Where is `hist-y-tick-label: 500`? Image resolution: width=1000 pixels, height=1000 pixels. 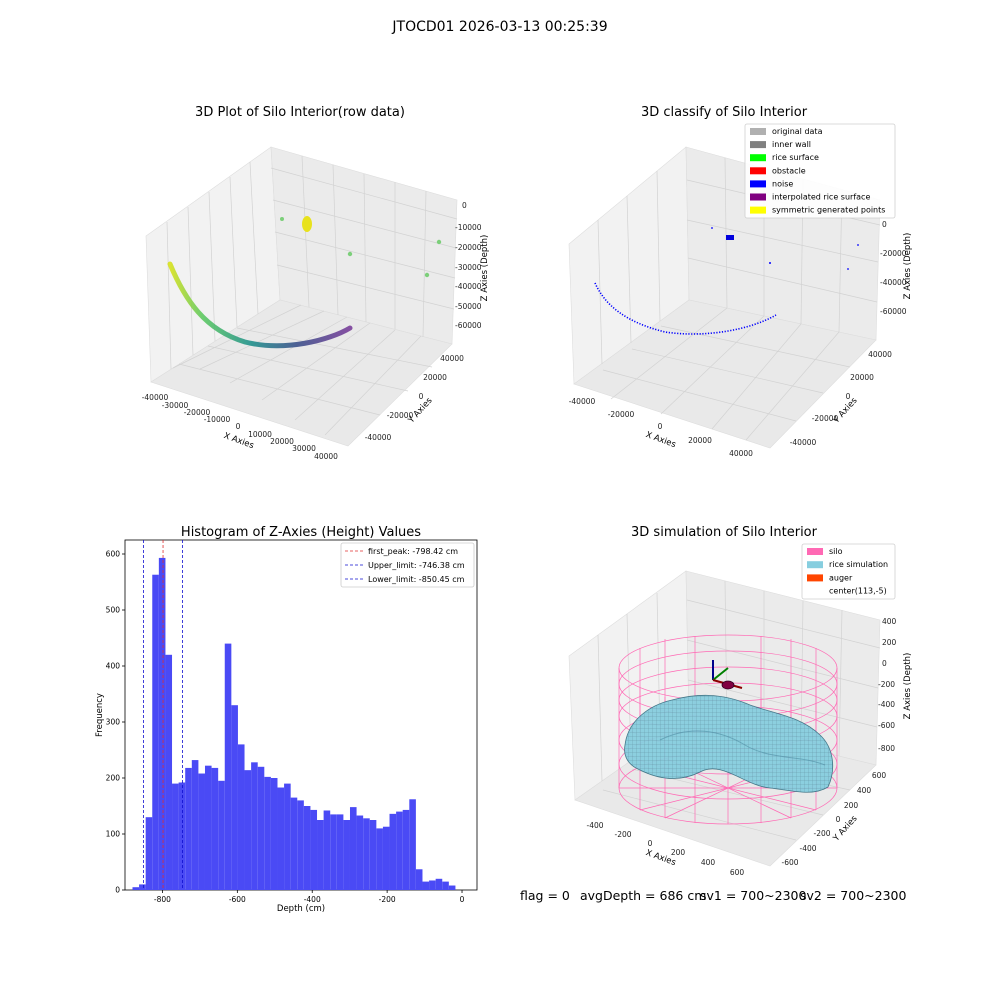
hist-y-tick-label: 500 is located at coordinates (113, 610).